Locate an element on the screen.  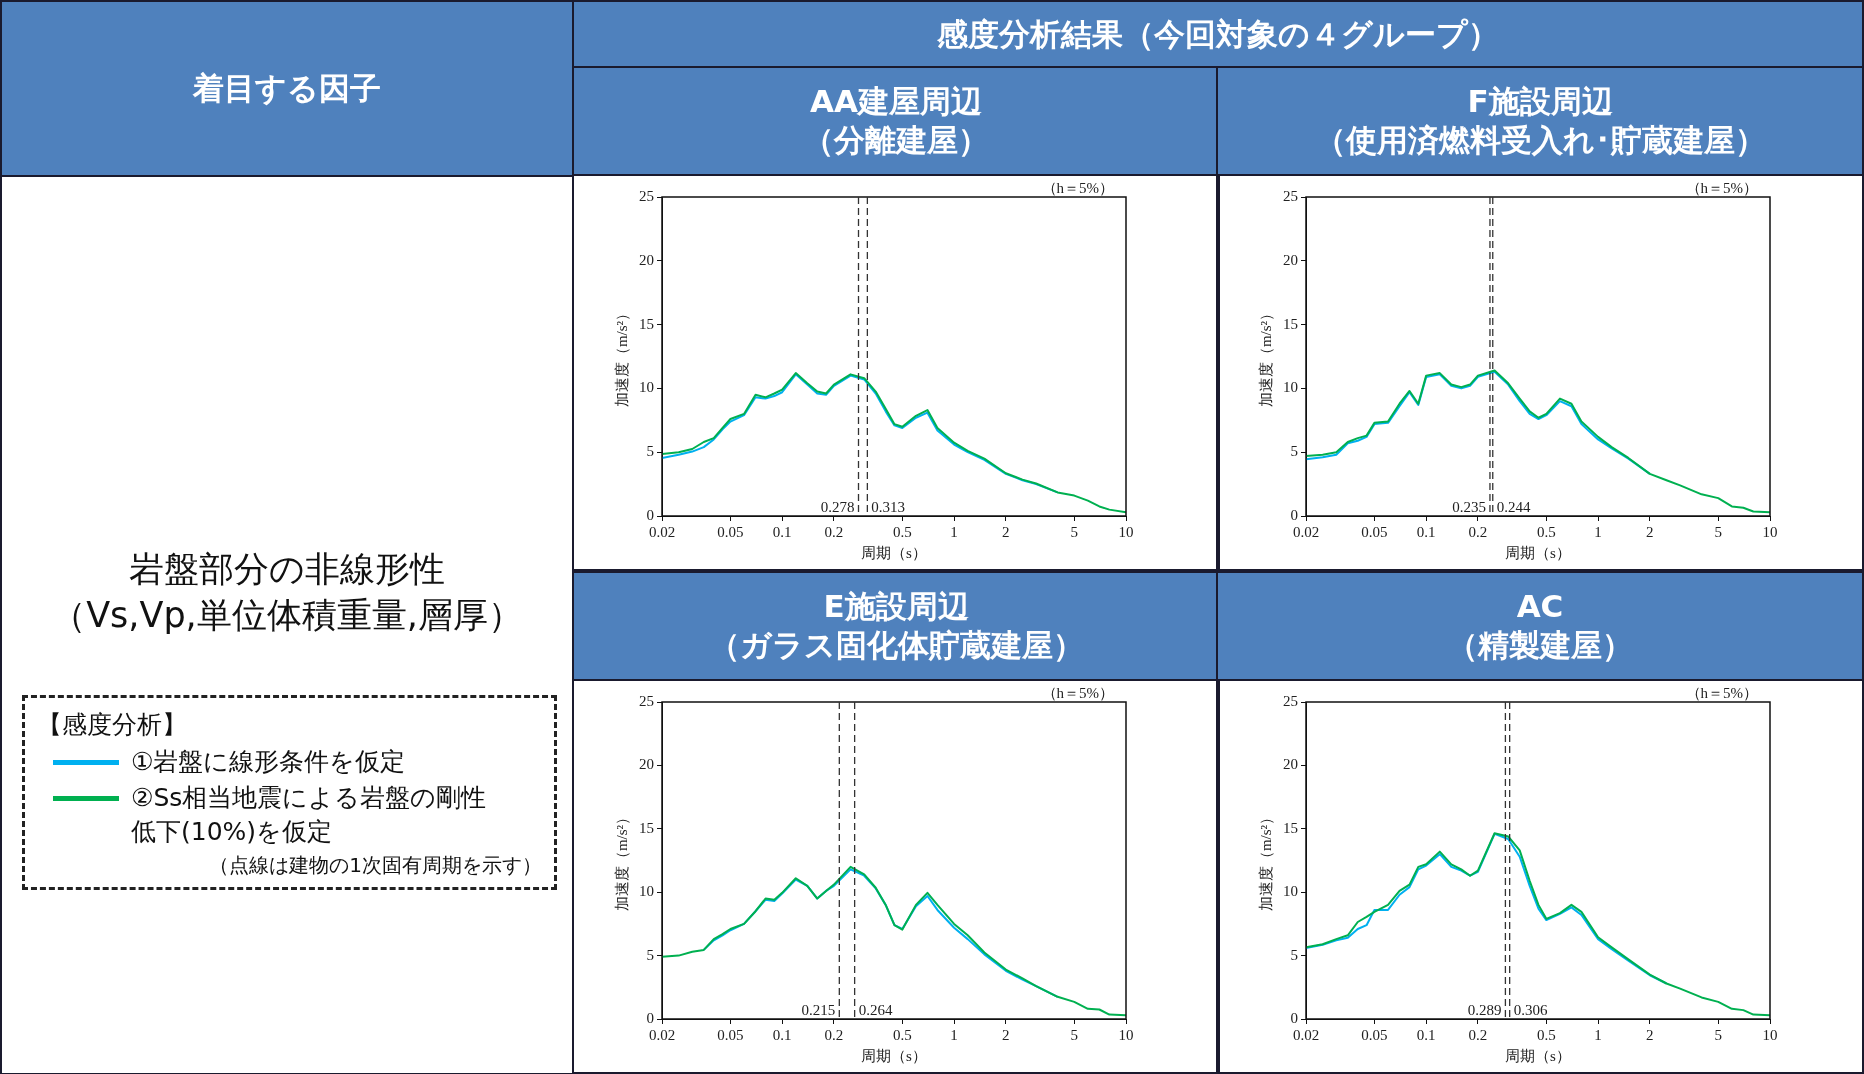
chart-subtitle: （精製建屋） is located at coordinates (1540, 645).